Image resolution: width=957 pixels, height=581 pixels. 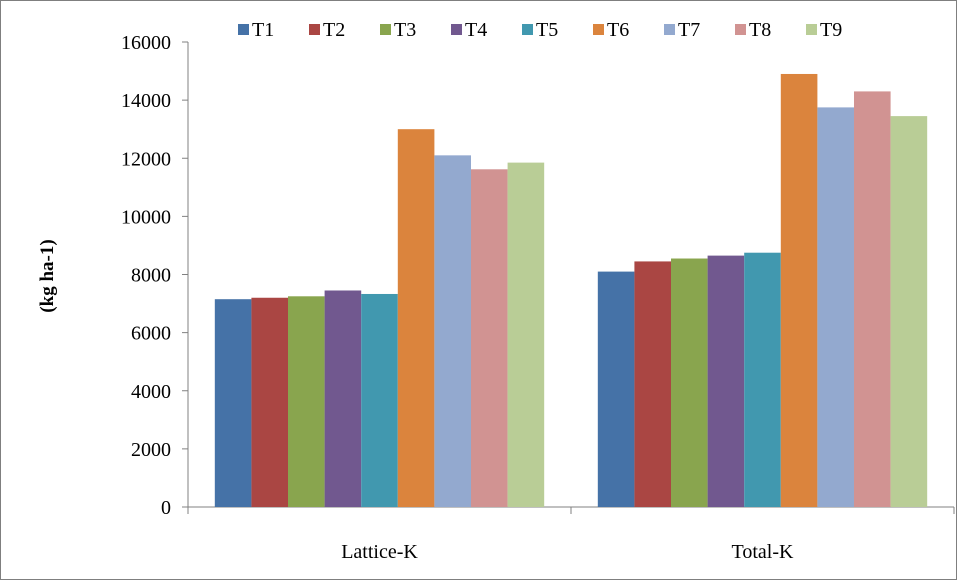 I want to click on y-tick-label: 12000, so click(x=146, y=159).